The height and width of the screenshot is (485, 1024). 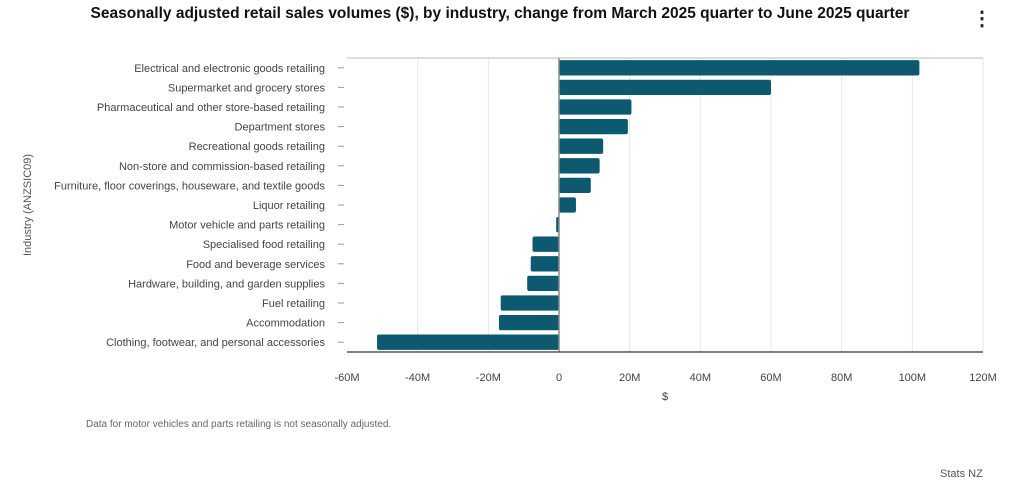 I want to click on category-label: Accommodation, so click(x=285, y=324).